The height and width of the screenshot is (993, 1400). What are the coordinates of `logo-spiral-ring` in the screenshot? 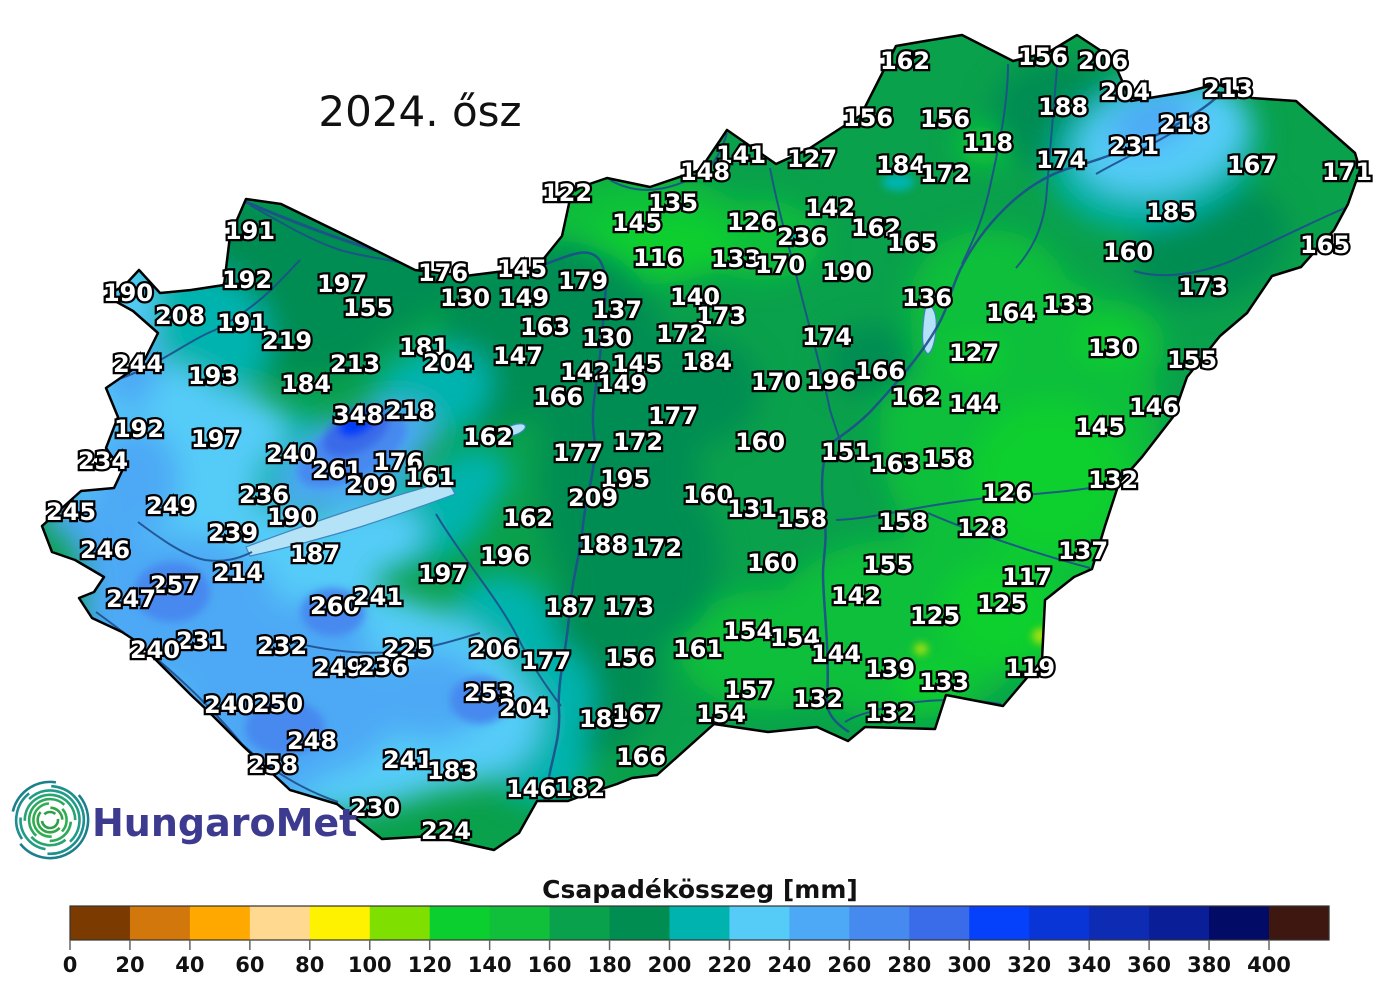 It's located at (50, 820).